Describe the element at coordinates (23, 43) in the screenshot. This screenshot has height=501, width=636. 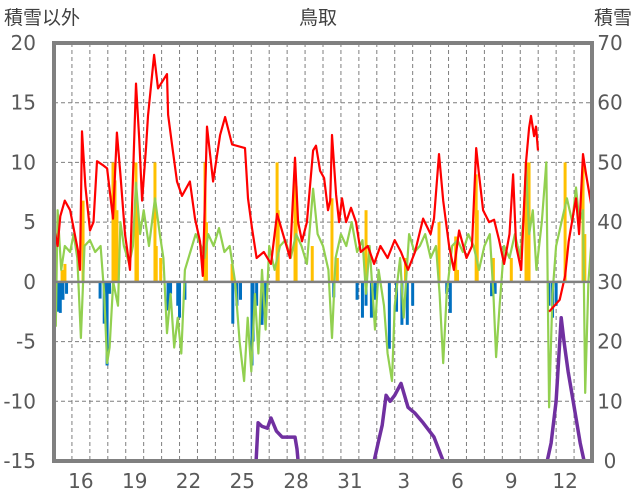
I see `left-tick-label: 20` at that location.